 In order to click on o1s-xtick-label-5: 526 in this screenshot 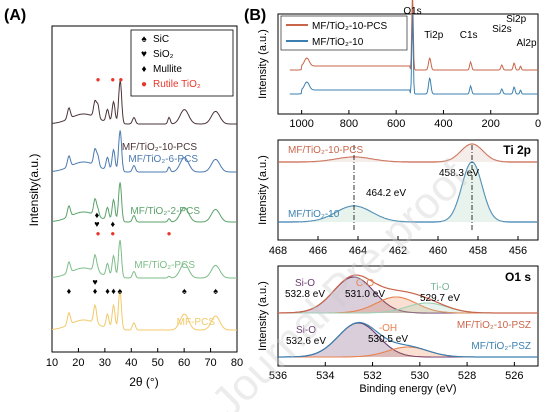, I will do `click(514, 376)`.